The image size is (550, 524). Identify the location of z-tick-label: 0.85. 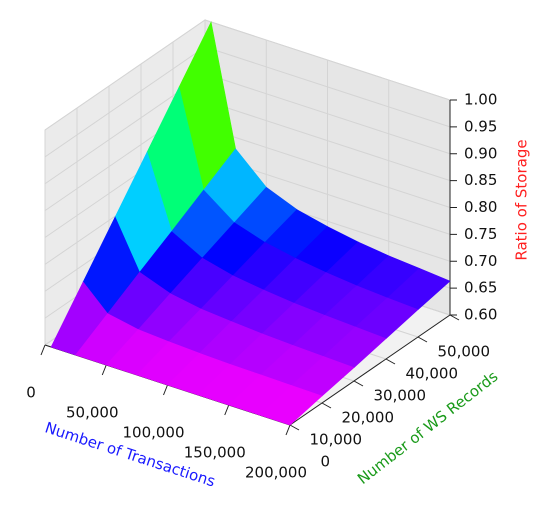
(480, 180).